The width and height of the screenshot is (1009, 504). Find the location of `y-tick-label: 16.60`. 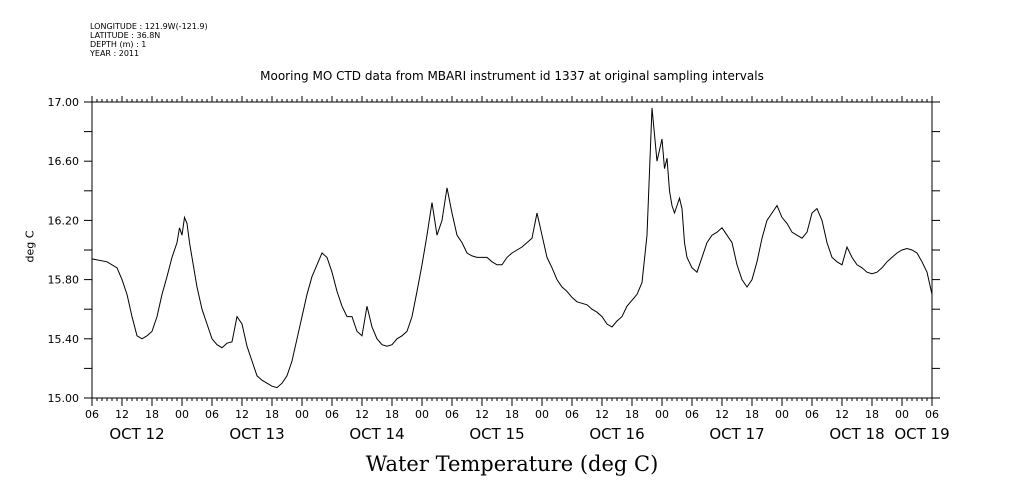

y-tick-label: 16.60 is located at coordinates (64, 161).